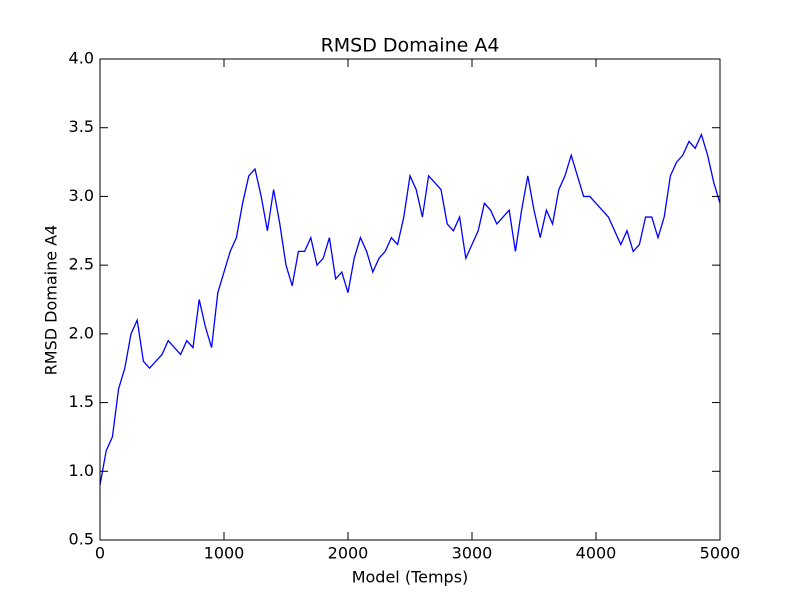 The width and height of the screenshot is (800, 600). I want to click on y-tick-label: 0.5, so click(81, 539).